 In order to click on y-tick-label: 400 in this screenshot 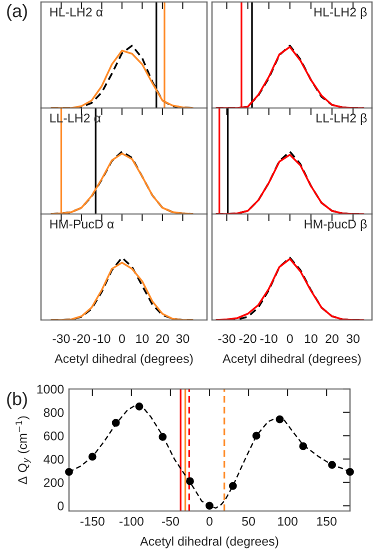, I will do `click(54, 459)`.